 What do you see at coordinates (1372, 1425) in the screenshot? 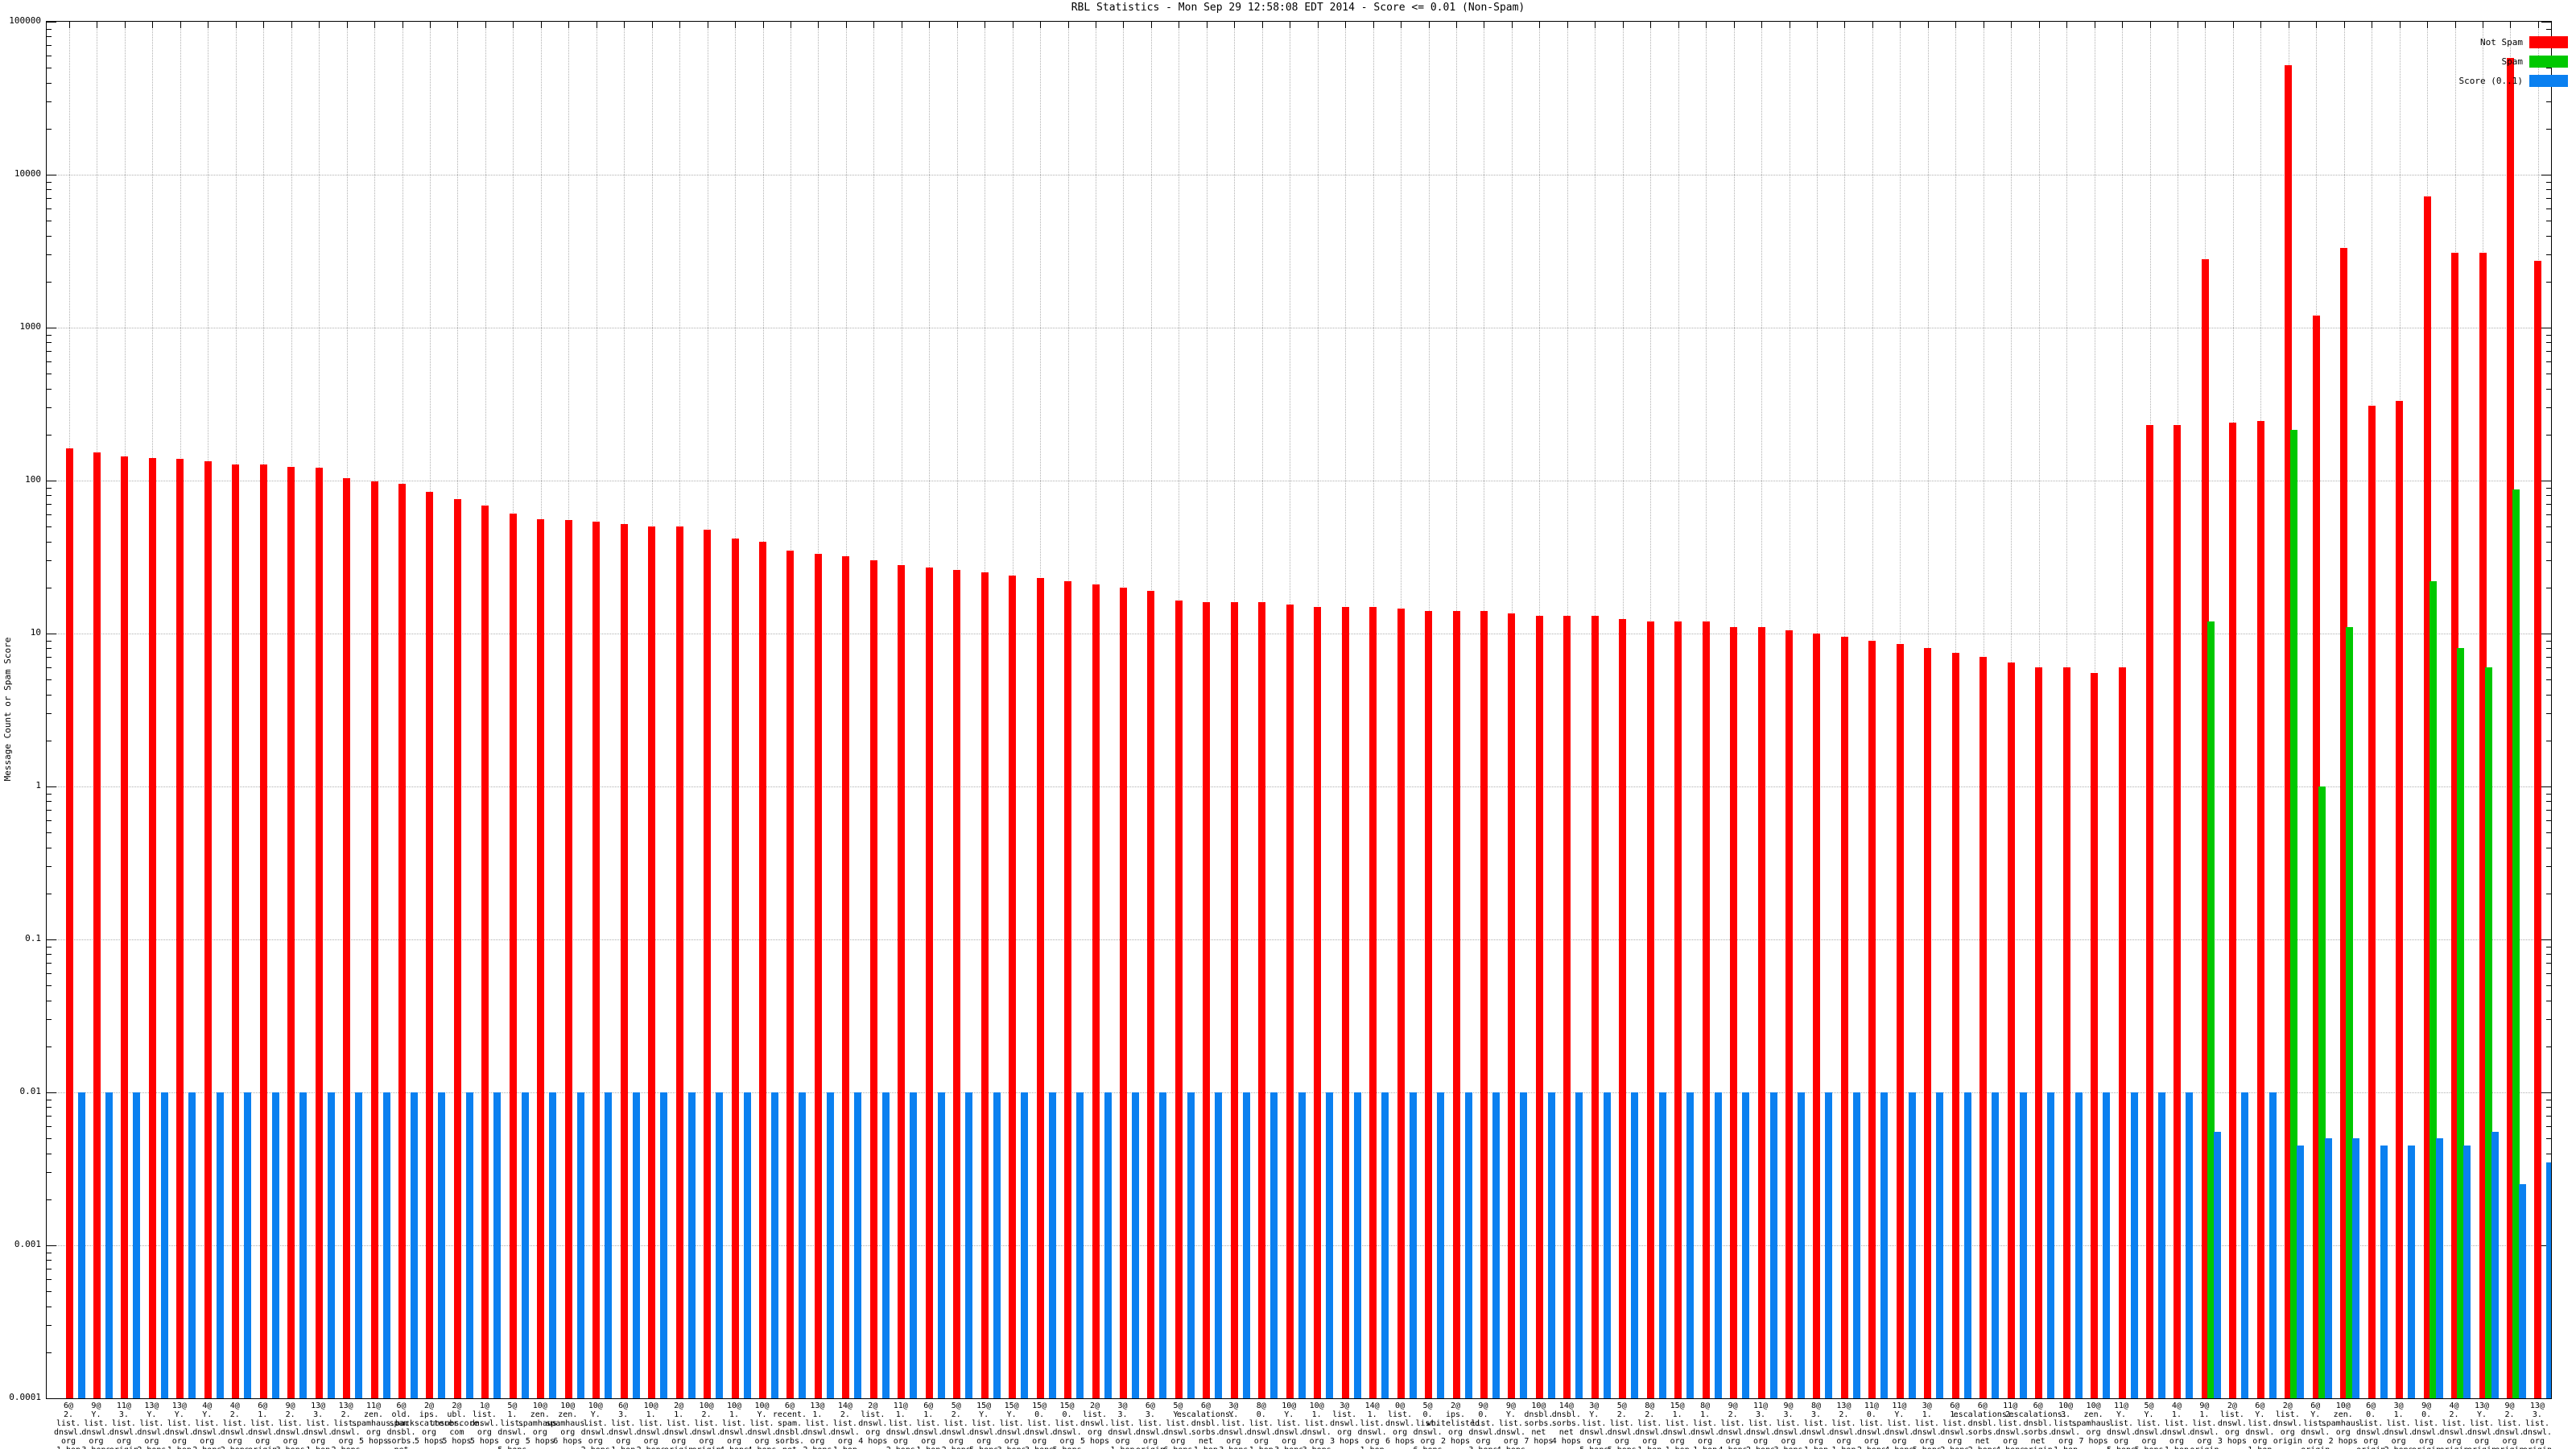
I see `x-tick-label: 14@ 1. list. dnswl. org 1 hop` at bounding box center [1372, 1425].